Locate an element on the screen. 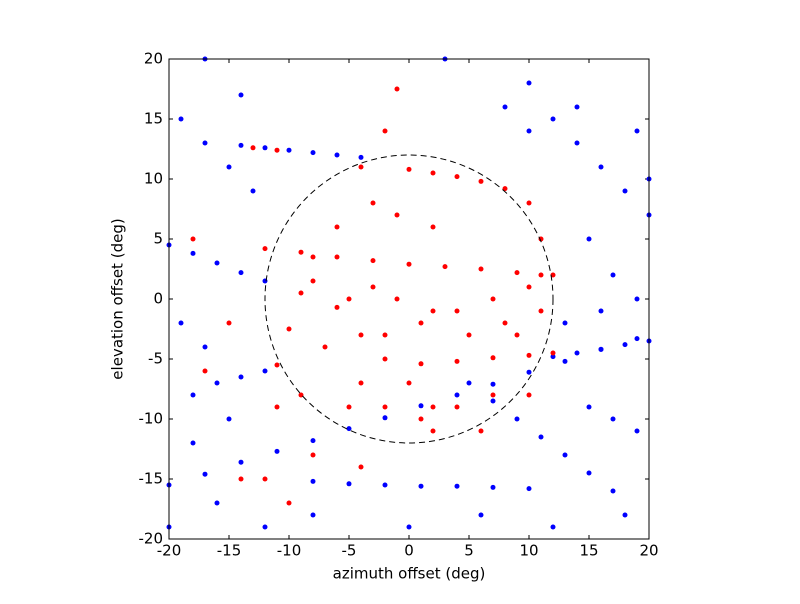 This screenshot has width=800, height=604. x-tick-label: -15 is located at coordinates (229, 551).